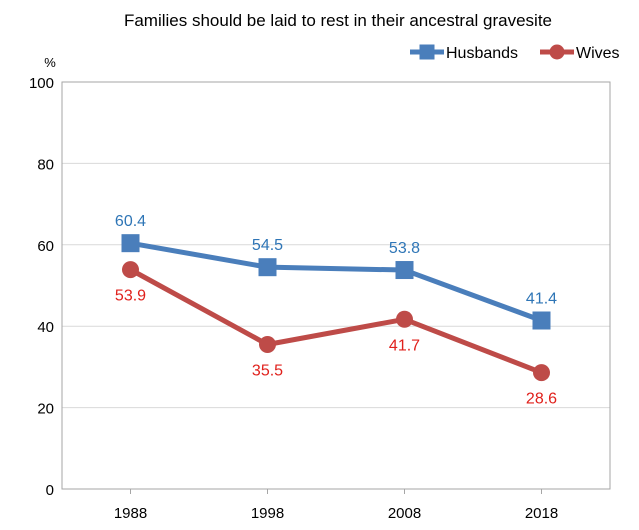 Image resolution: width=639 pixels, height=530 pixels. What do you see at coordinates (267, 371) in the screenshot?
I see `wives-data-label: 35.5` at bounding box center [267, 371].